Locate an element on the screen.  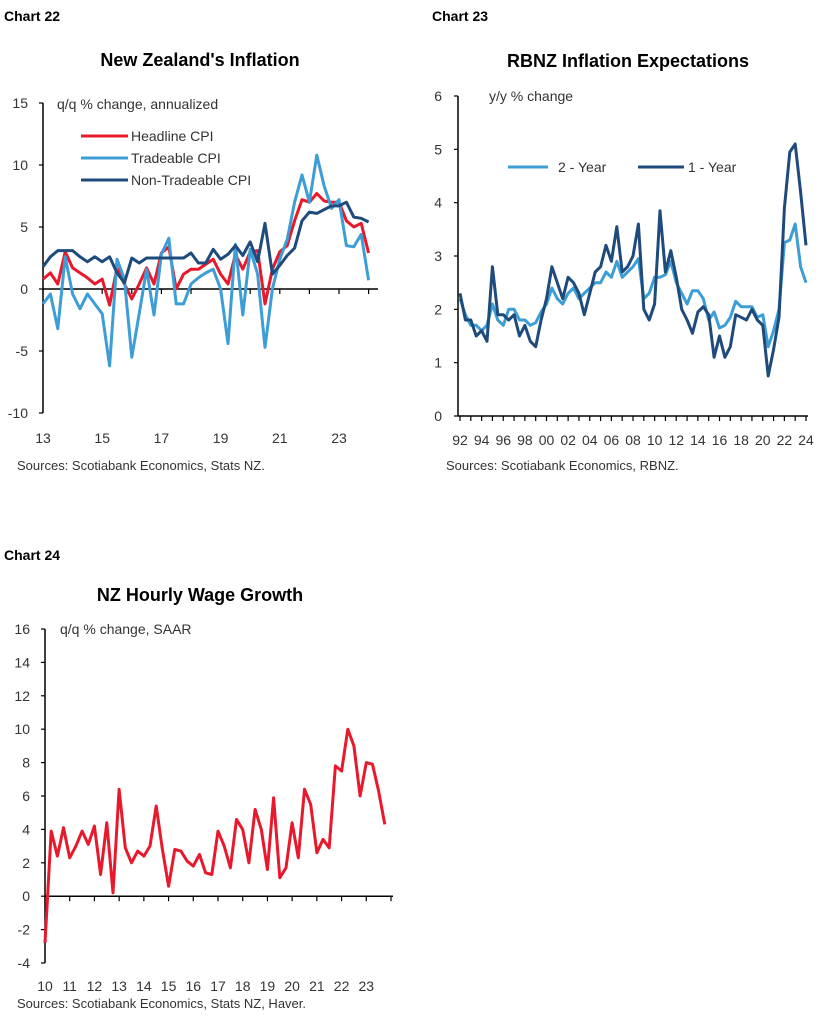
series-line-tradeable-cpi is located at coordinates (206, 260).